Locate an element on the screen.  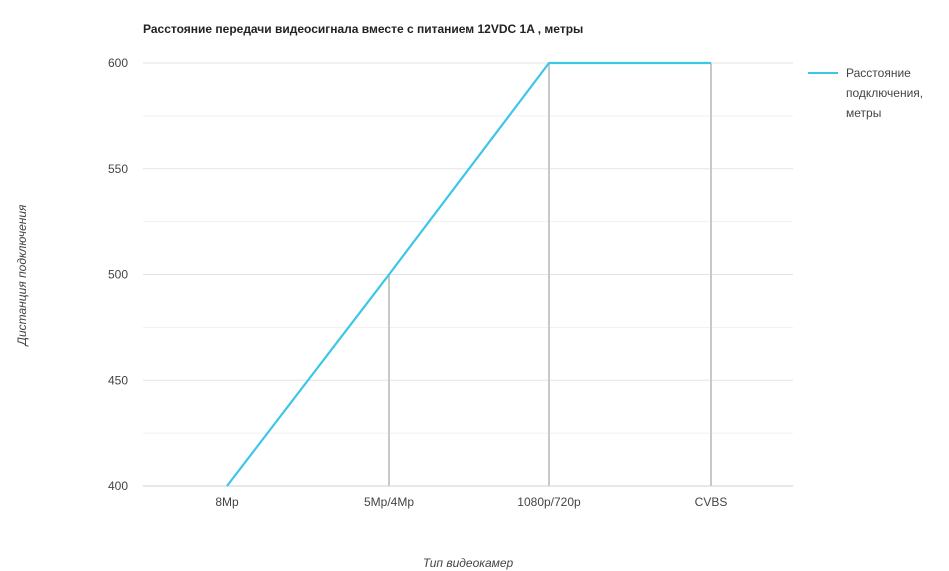
x-tick-label: 1080p/720p is located at coordinates (549, 502).